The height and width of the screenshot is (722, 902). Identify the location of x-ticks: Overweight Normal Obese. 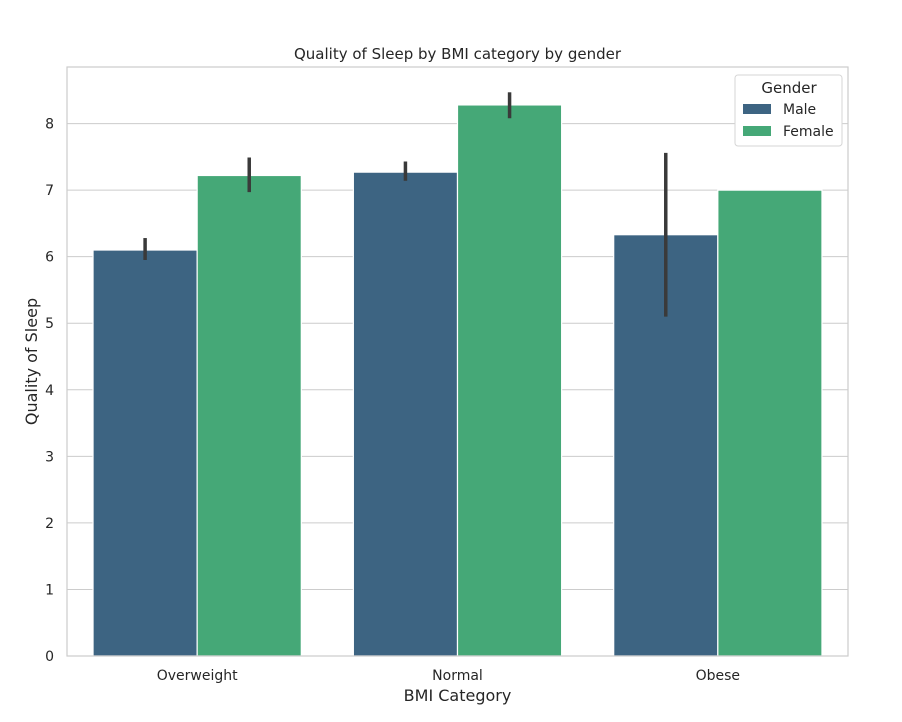
(448, 676).